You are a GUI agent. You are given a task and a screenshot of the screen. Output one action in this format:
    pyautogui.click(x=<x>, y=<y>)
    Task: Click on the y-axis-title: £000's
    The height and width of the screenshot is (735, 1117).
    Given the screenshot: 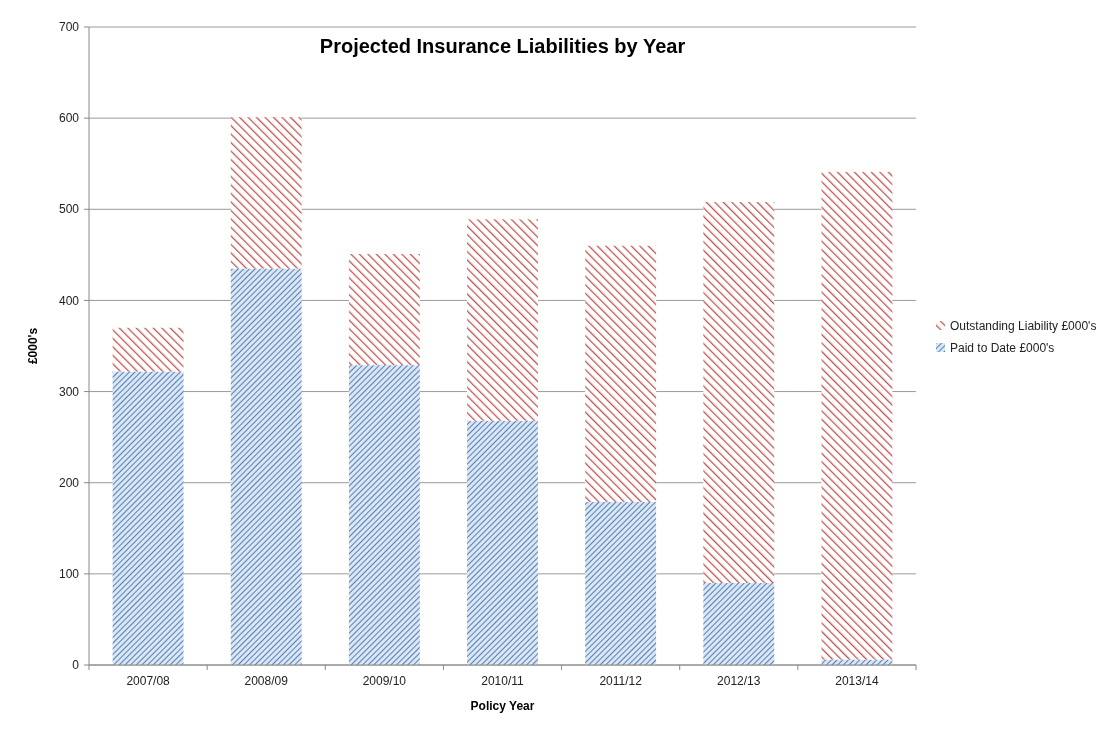 What is the action you would take?
    pyautogui.click(x=33, y=346)
    